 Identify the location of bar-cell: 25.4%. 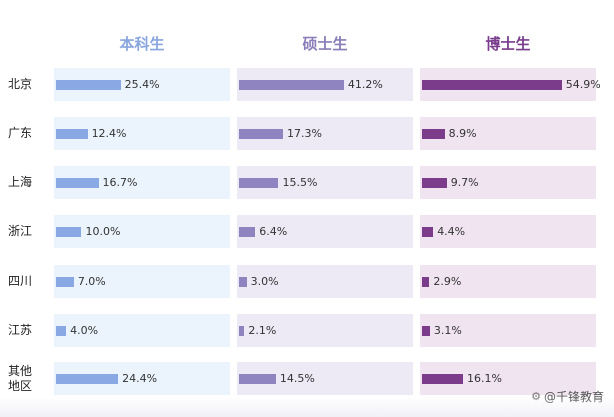
(142, 84).